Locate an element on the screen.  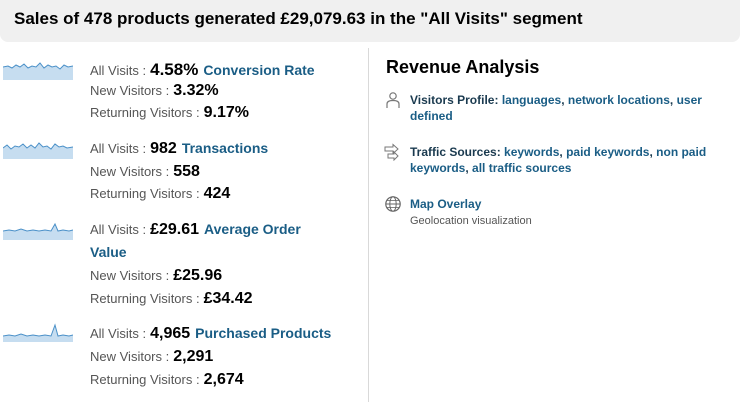
person-icon is located at coordinates (393, 100).